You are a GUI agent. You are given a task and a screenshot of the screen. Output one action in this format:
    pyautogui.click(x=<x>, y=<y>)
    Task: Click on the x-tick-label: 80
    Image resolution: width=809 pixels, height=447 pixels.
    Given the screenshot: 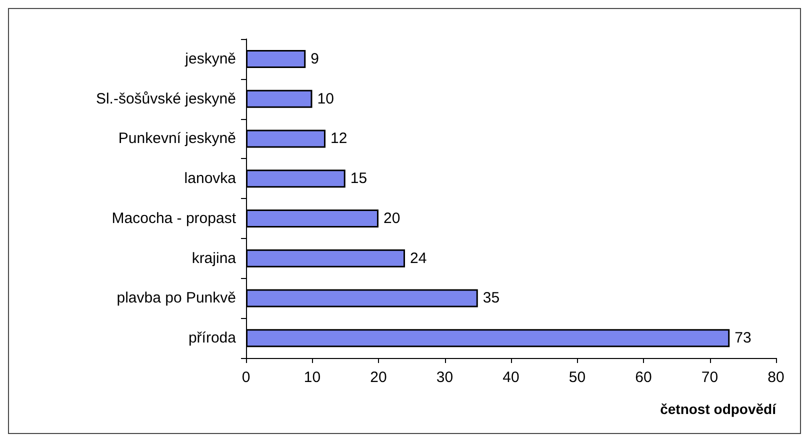 What is the action you would take?
    pyautogui.click(x=776, y=377)
    